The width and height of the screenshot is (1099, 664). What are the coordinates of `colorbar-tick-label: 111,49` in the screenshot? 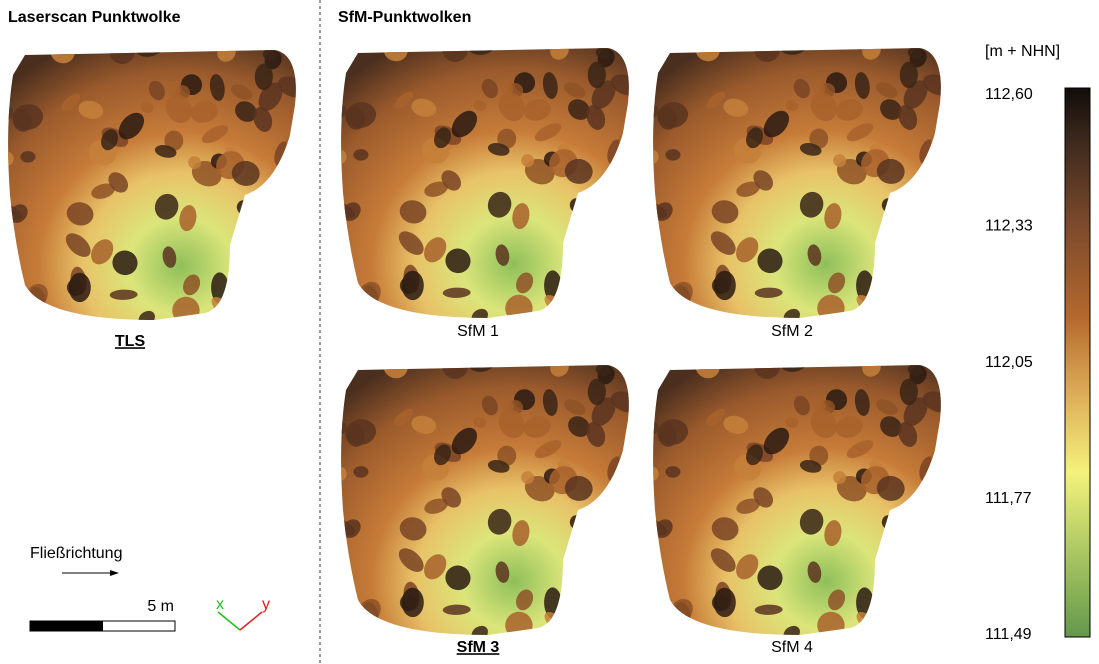 It's located at (1008, 634).